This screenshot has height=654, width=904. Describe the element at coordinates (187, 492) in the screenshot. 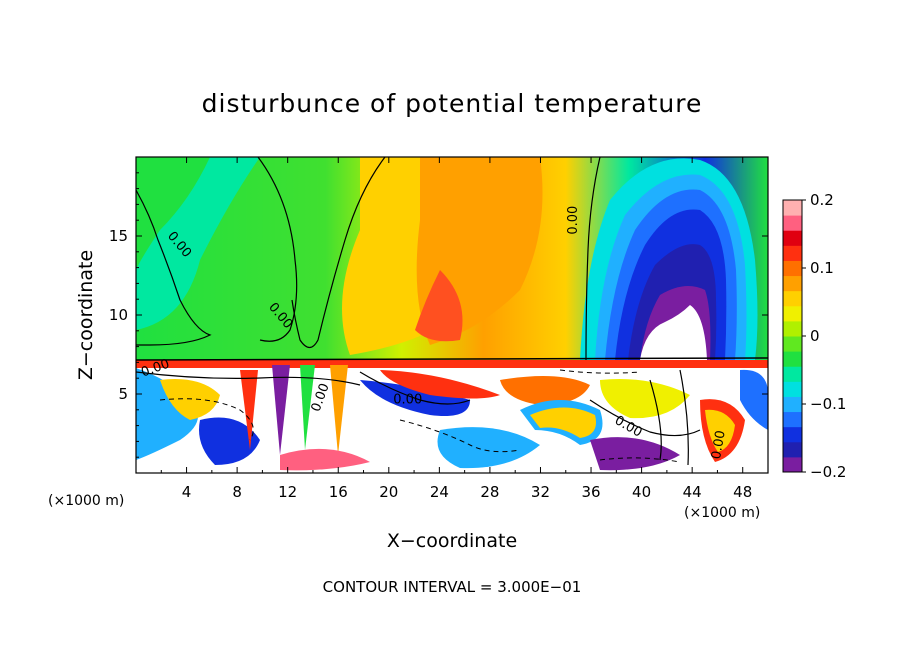

I see `x-tick-label: 4` at that location.